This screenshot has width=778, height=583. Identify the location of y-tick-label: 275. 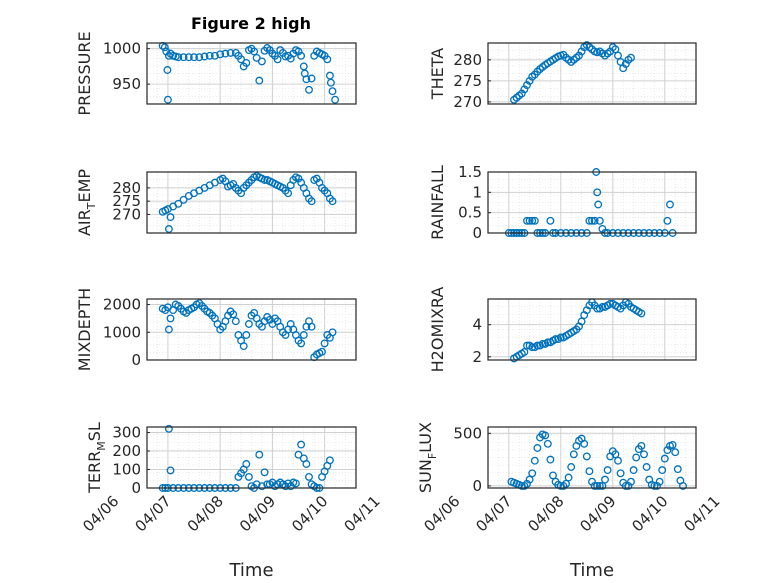
(126, 201).